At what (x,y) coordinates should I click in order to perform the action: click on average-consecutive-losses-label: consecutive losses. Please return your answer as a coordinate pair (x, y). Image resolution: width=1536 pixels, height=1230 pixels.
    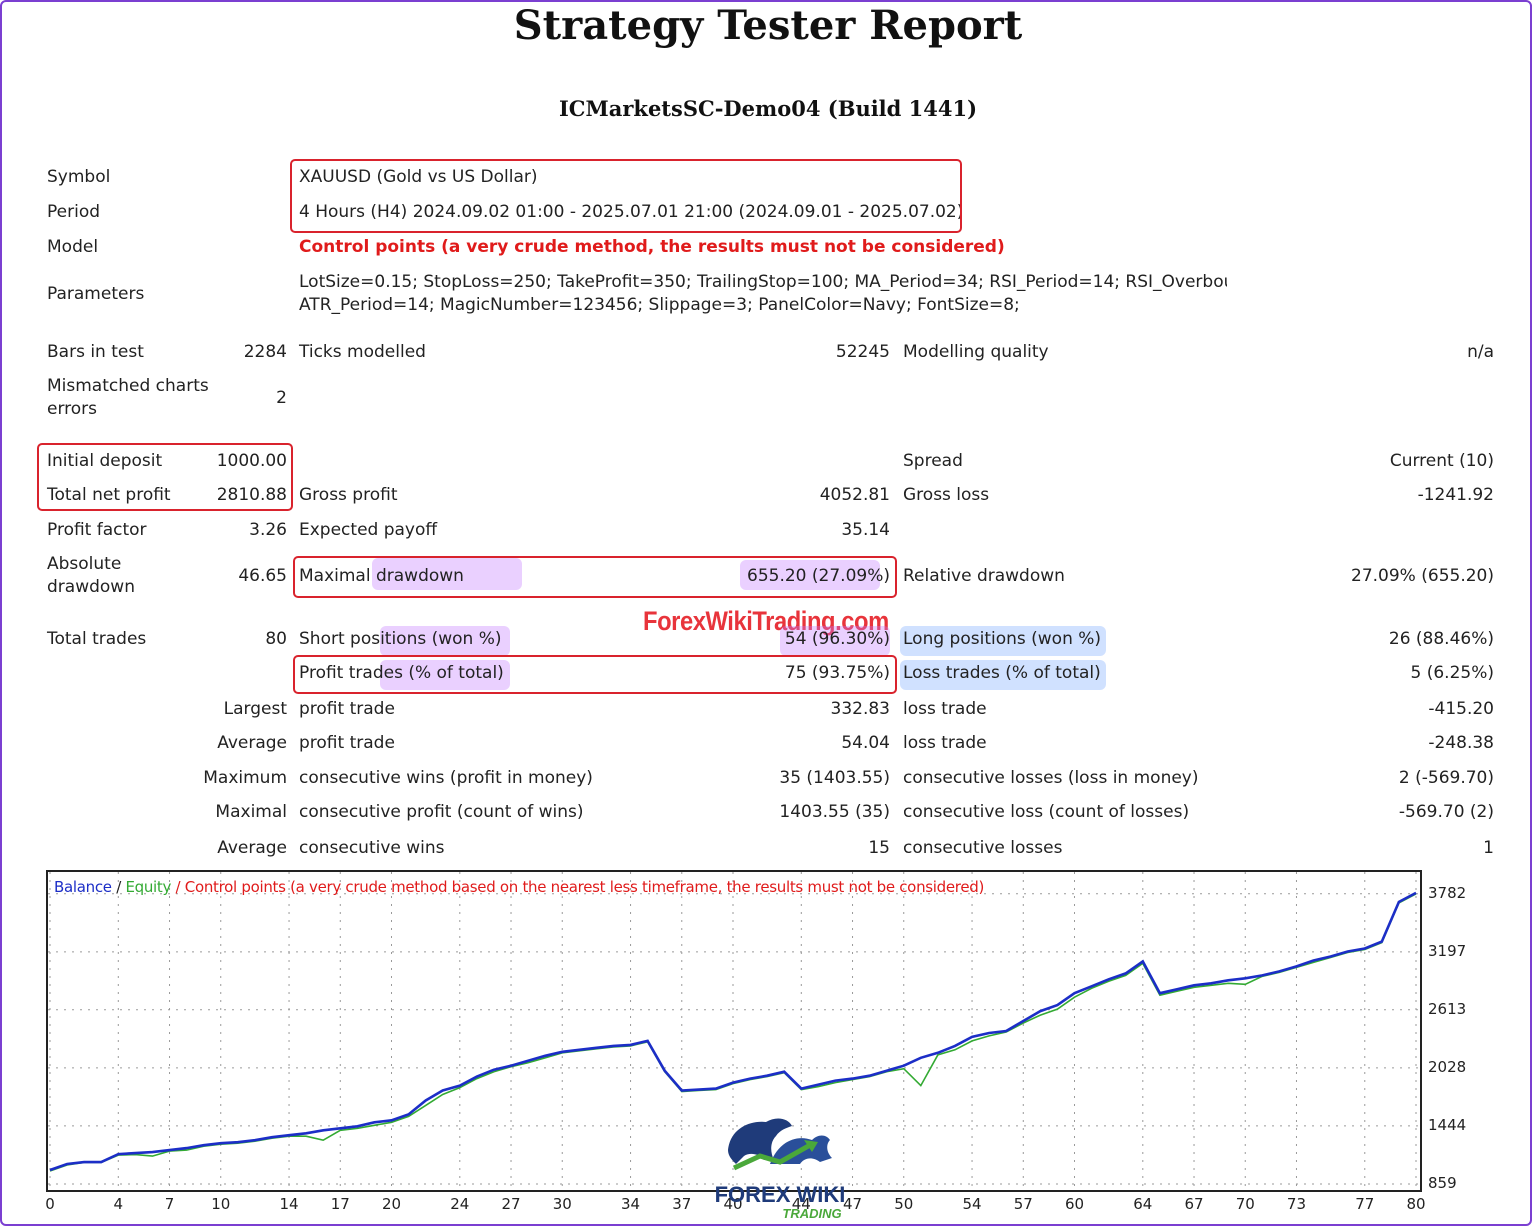
    Looking at the image, I should click on (983, 848).